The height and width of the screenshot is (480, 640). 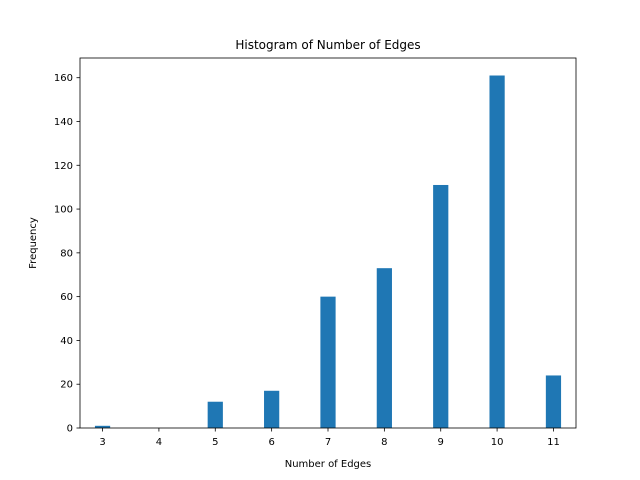 What do you see at coordinates (328, 442) in the screenshot?
I see `x-tick-label: 7` at bounding box center [328, 442].